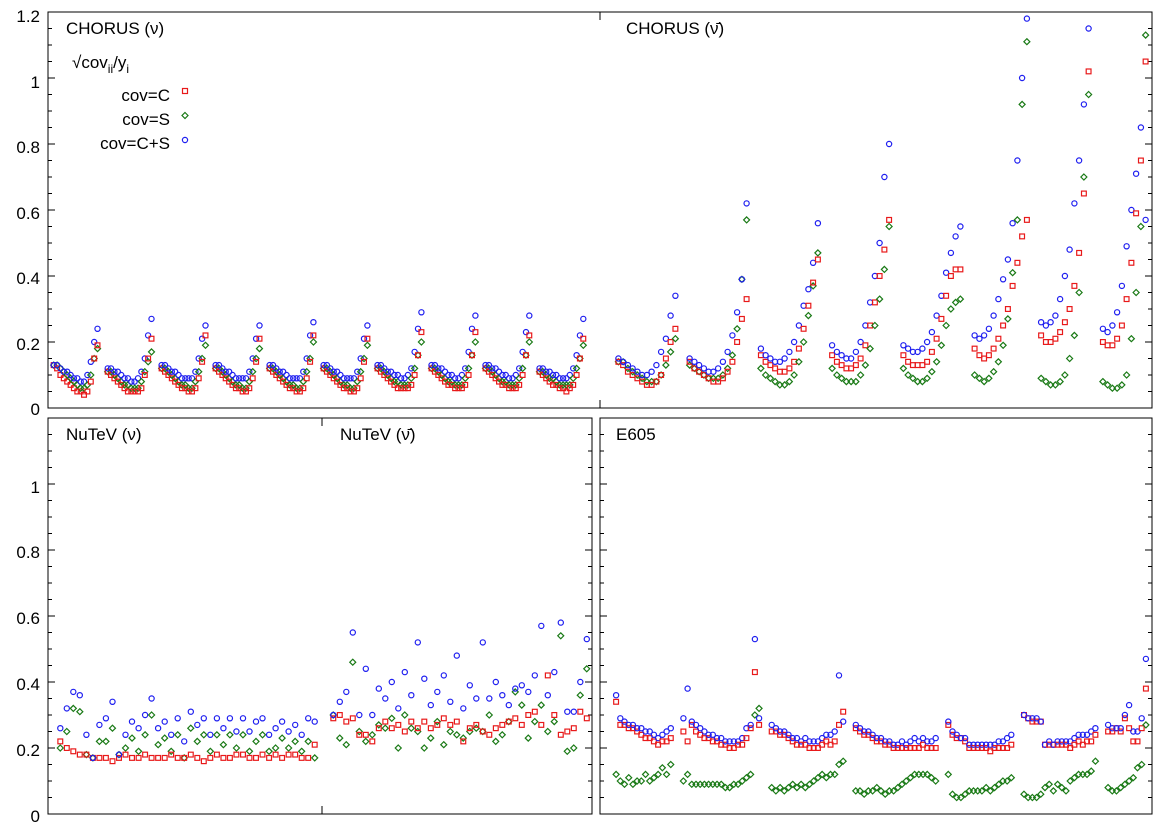 The image size is (1153, 823). Describe the element at coordinates (90, 62) in the screenshot. I see `legend-title-main: √cov` at that location.